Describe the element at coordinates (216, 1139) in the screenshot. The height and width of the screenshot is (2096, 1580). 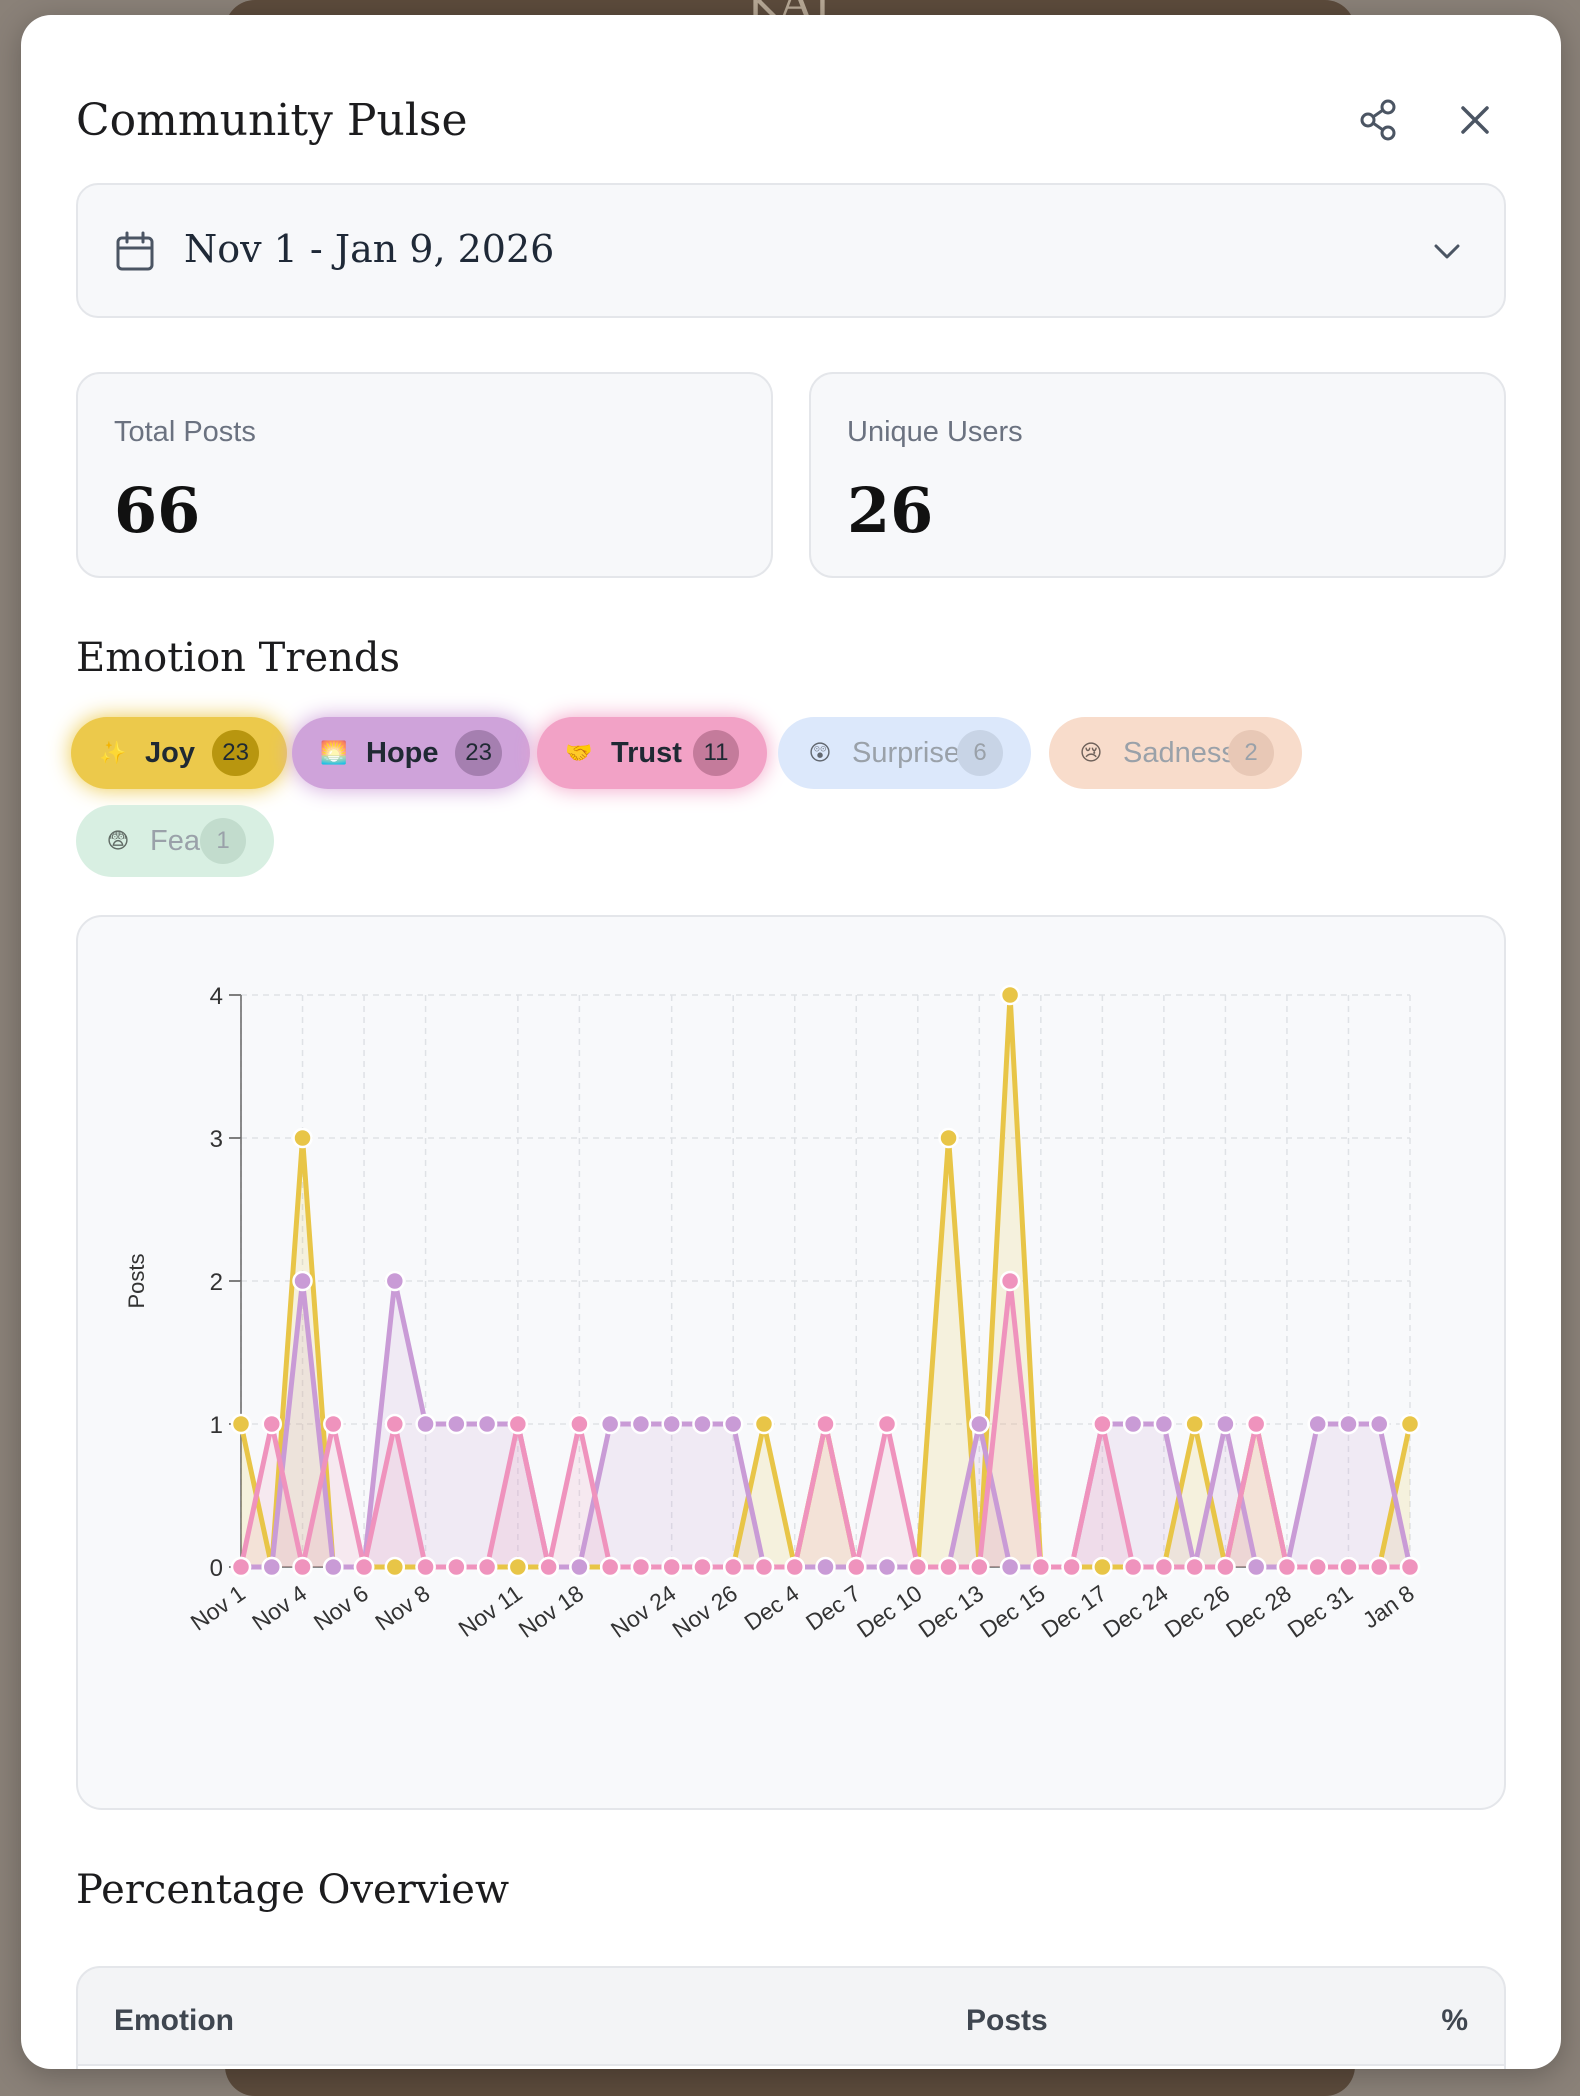
I see `y-tick-label: 3` at that location.